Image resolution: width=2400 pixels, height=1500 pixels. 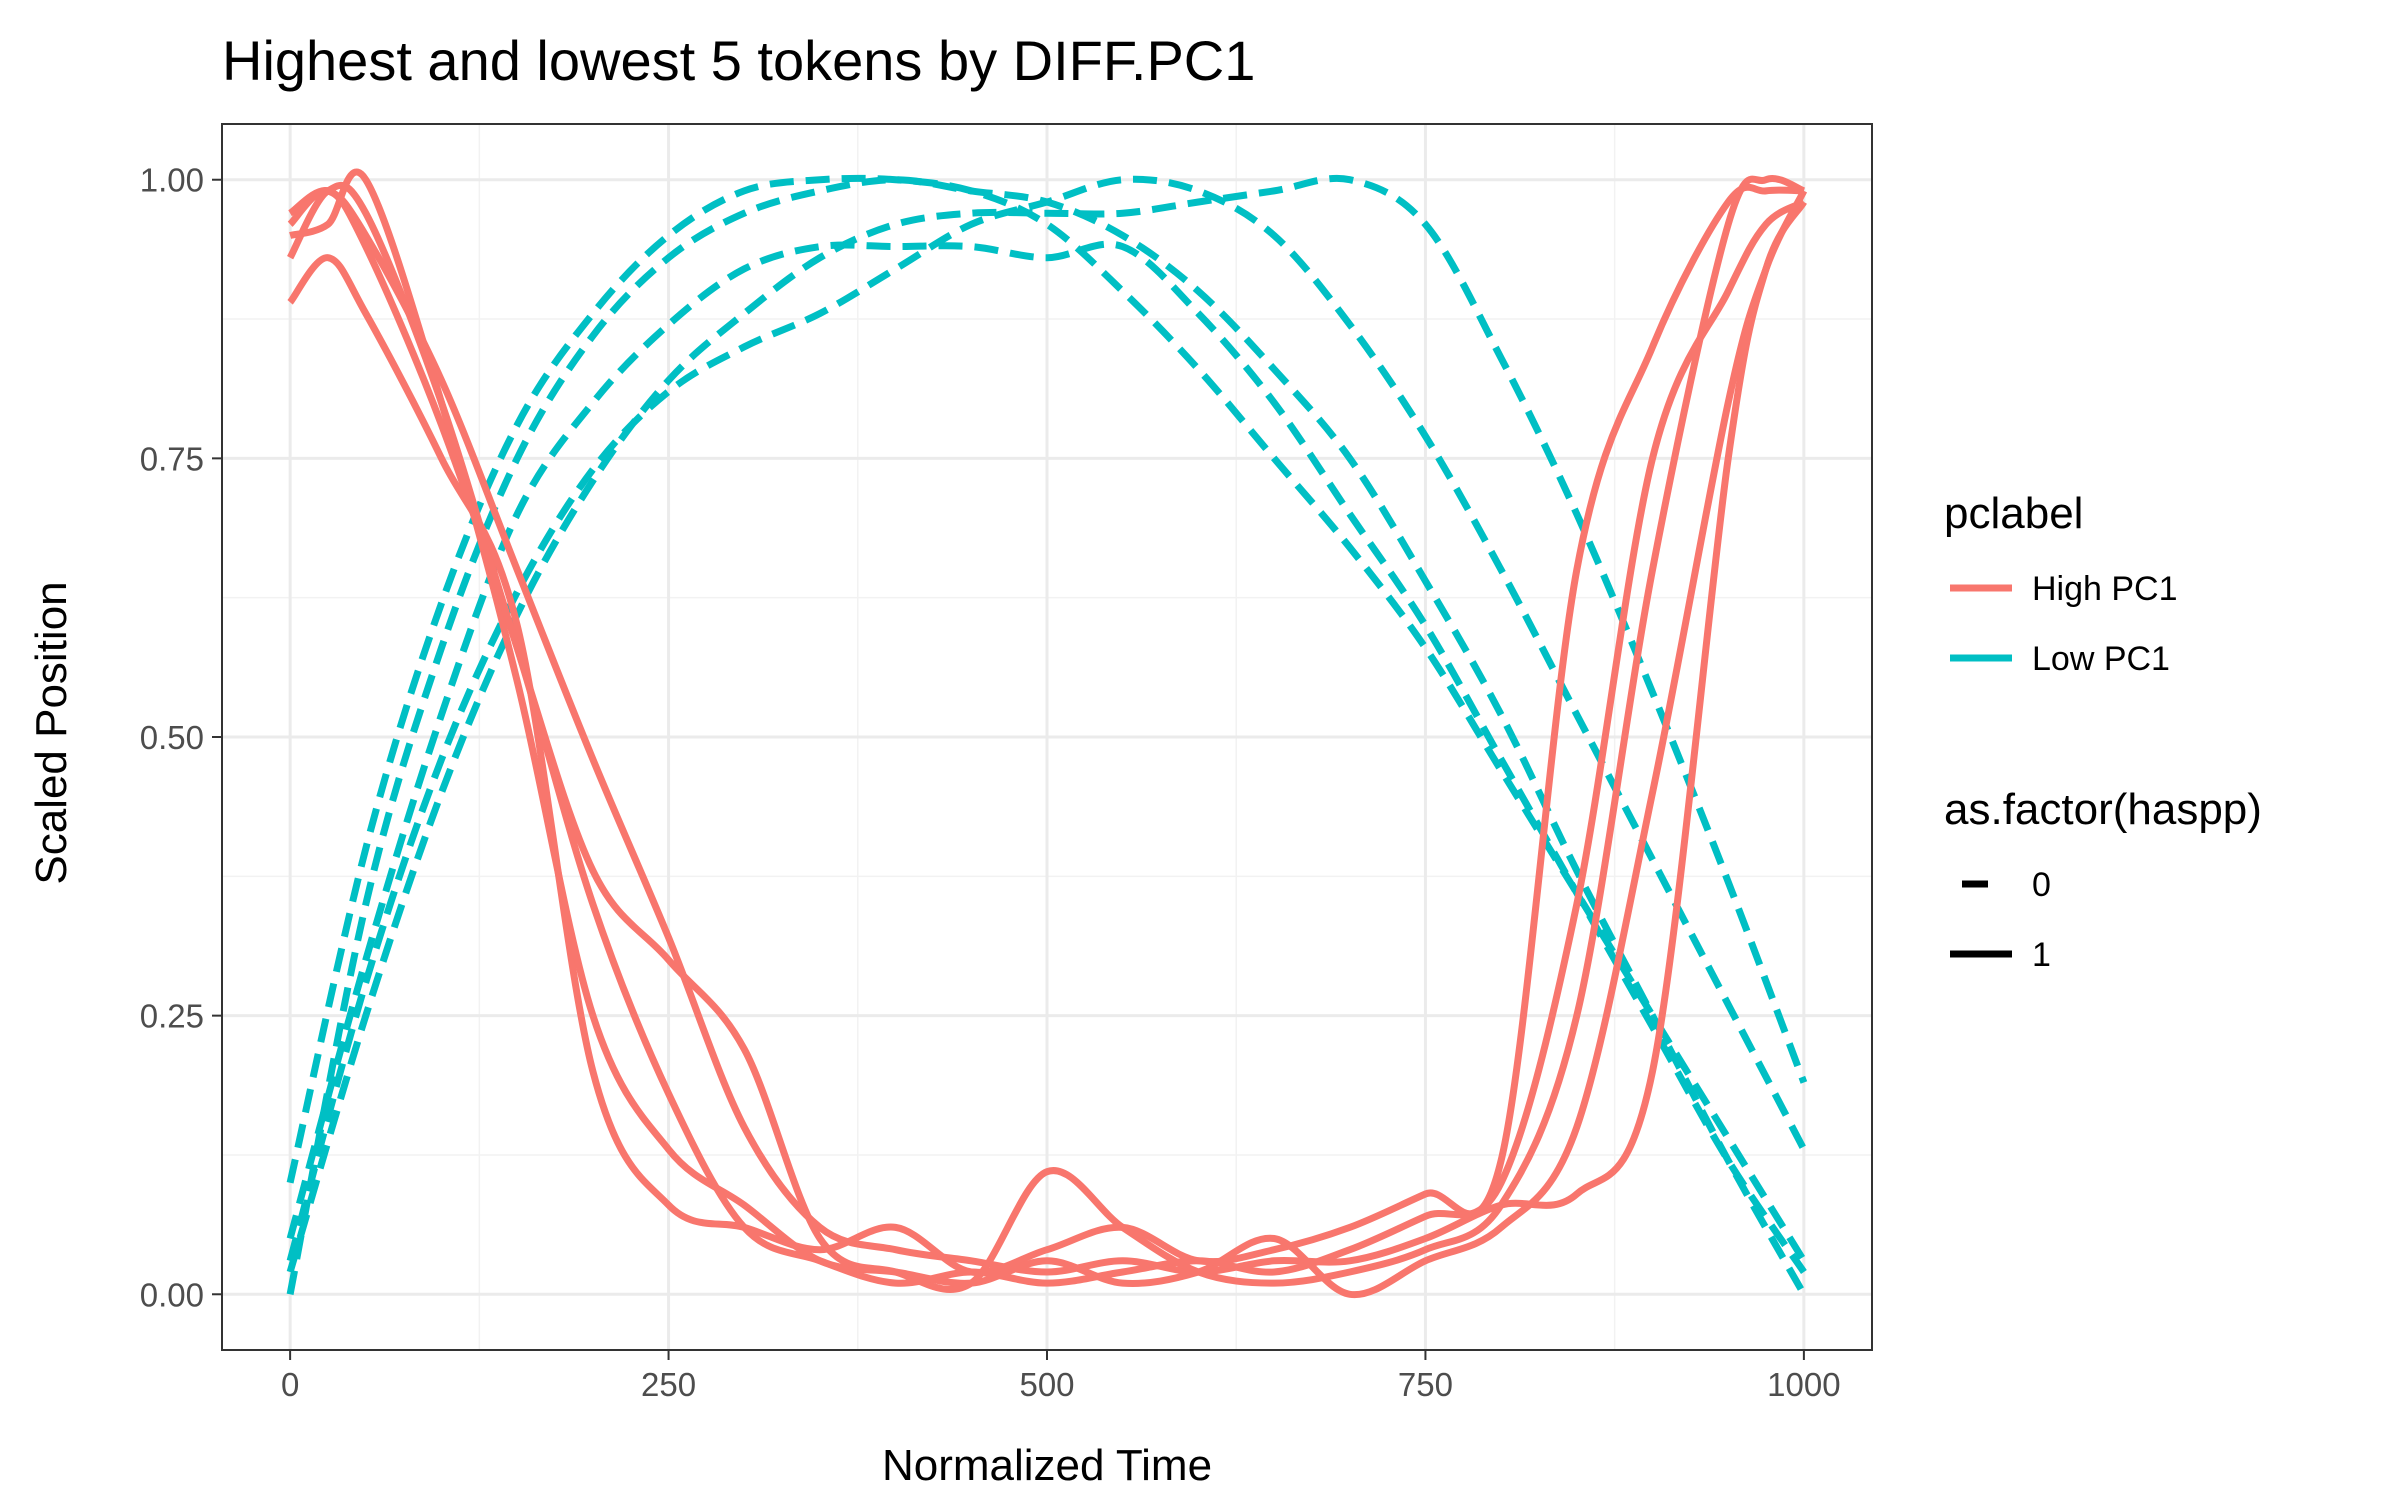 What do you see at coordinates (2041, 885) in the screenshot?
I see `legend-label: 0` at bounding box center [2041, 885].